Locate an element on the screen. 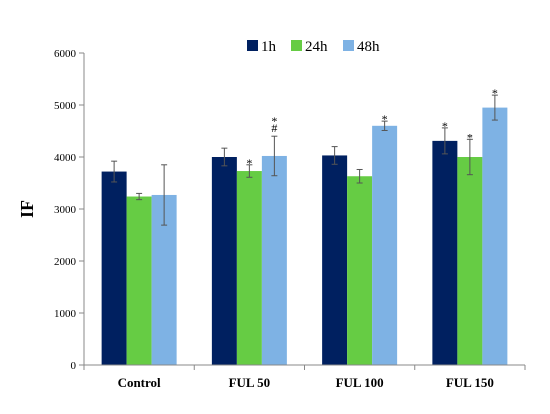  significance-marker: # is located at coordinates (274, 128).